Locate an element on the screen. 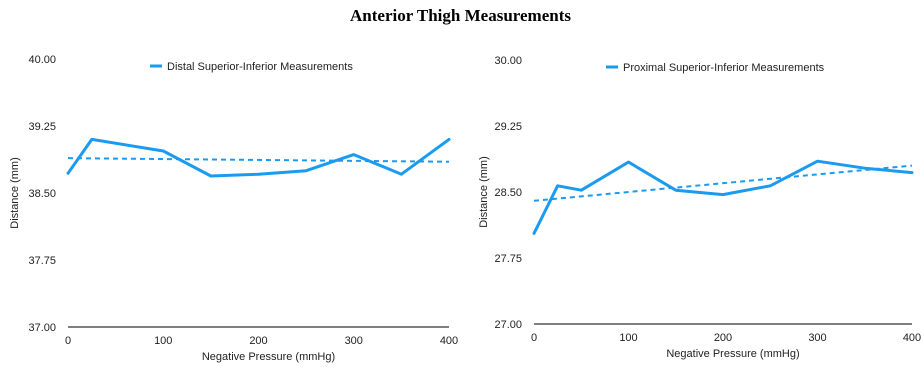  y-tick-label: 29.25 is located at coordinates (508, 127).